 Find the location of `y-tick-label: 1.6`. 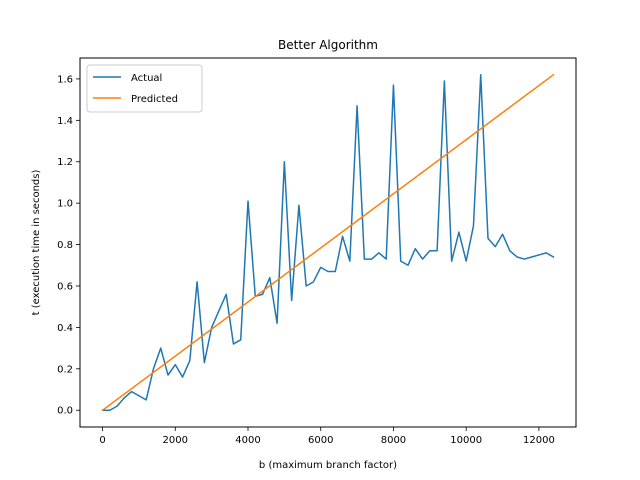

y-tick-label: 1.6 is located at coordinates (65, 79).